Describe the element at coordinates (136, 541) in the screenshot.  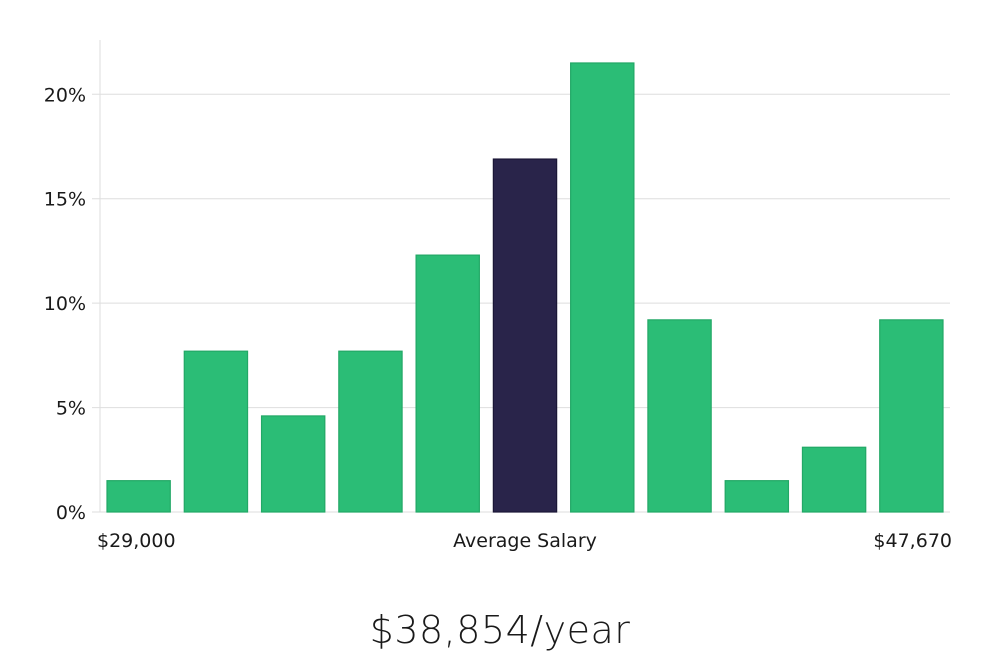
I see `x-label-min: $29,000` at that location.